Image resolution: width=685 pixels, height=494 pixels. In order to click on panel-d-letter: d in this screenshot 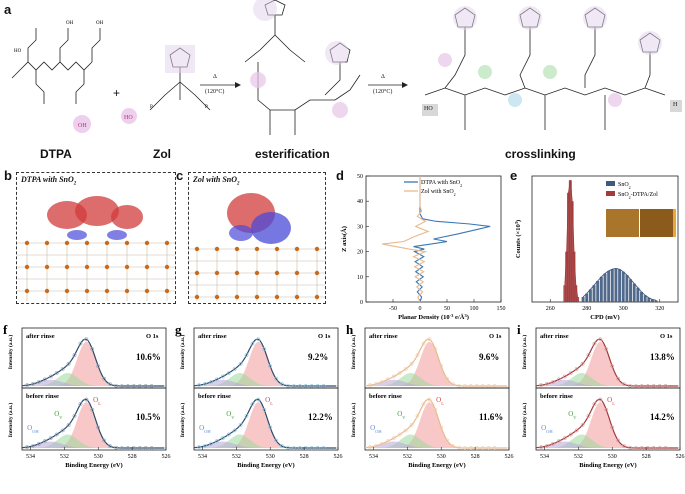, I will do `click(340, 175)`.